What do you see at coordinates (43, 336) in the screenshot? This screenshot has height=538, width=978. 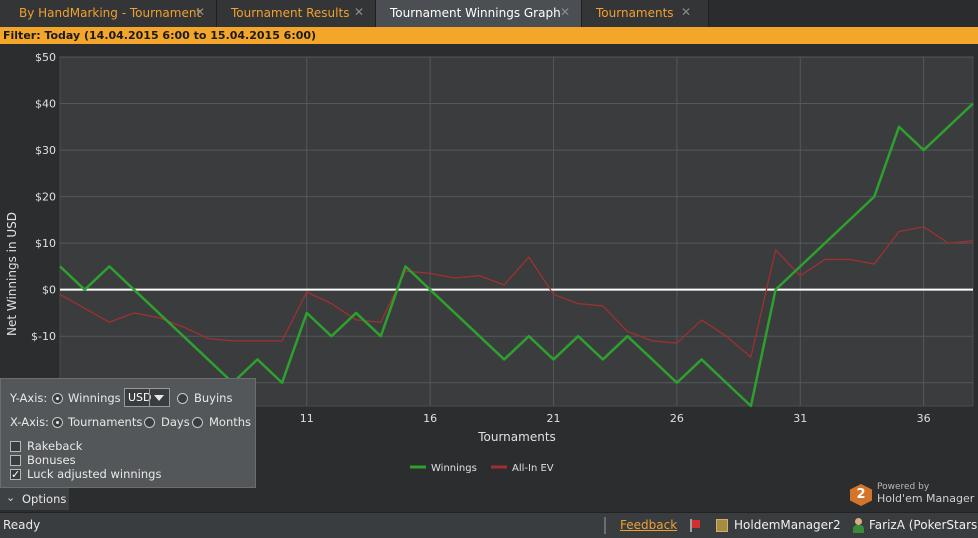 I see `y-tick-label: $-10` at bounding box center [43, 336].